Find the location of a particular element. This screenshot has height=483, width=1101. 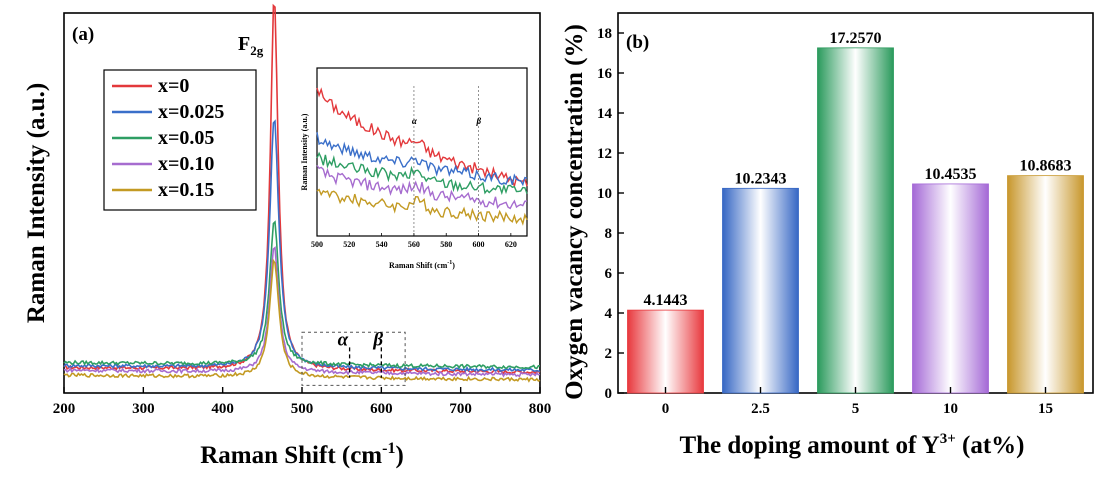

inset-x-tick-label: 500 is located at coordinates (317, 244).